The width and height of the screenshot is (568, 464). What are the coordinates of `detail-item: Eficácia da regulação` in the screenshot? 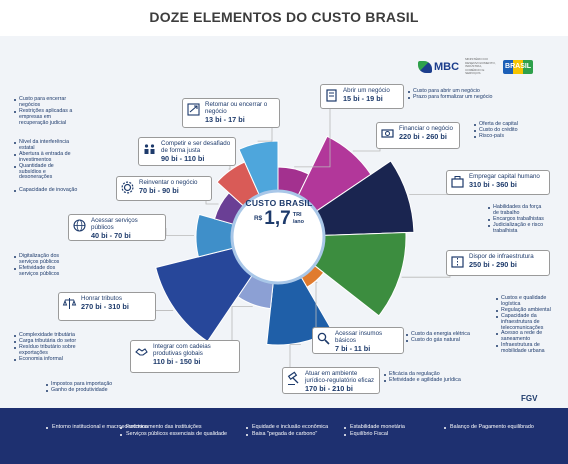 It's located at (429, 374).